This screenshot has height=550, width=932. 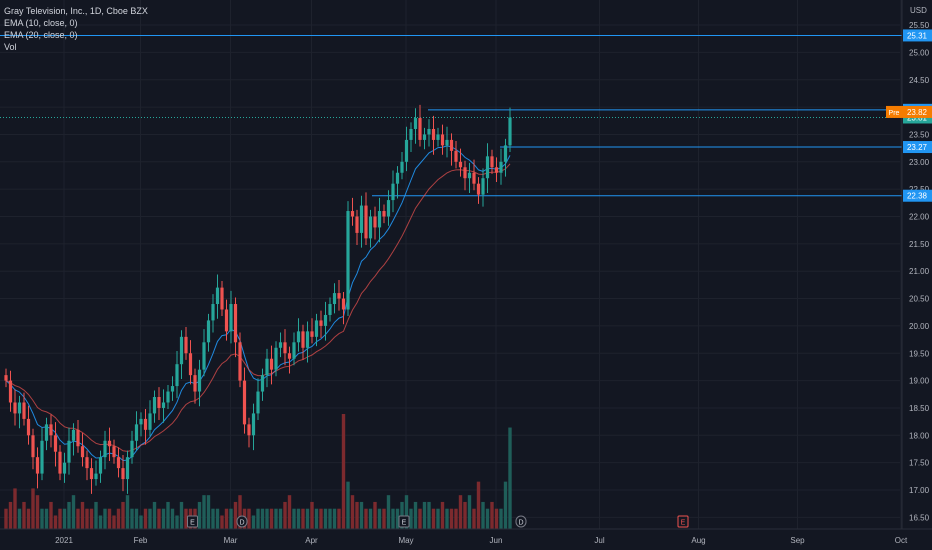 I want to click on price-tick-label: 18.50, so click(x=919, y=408).